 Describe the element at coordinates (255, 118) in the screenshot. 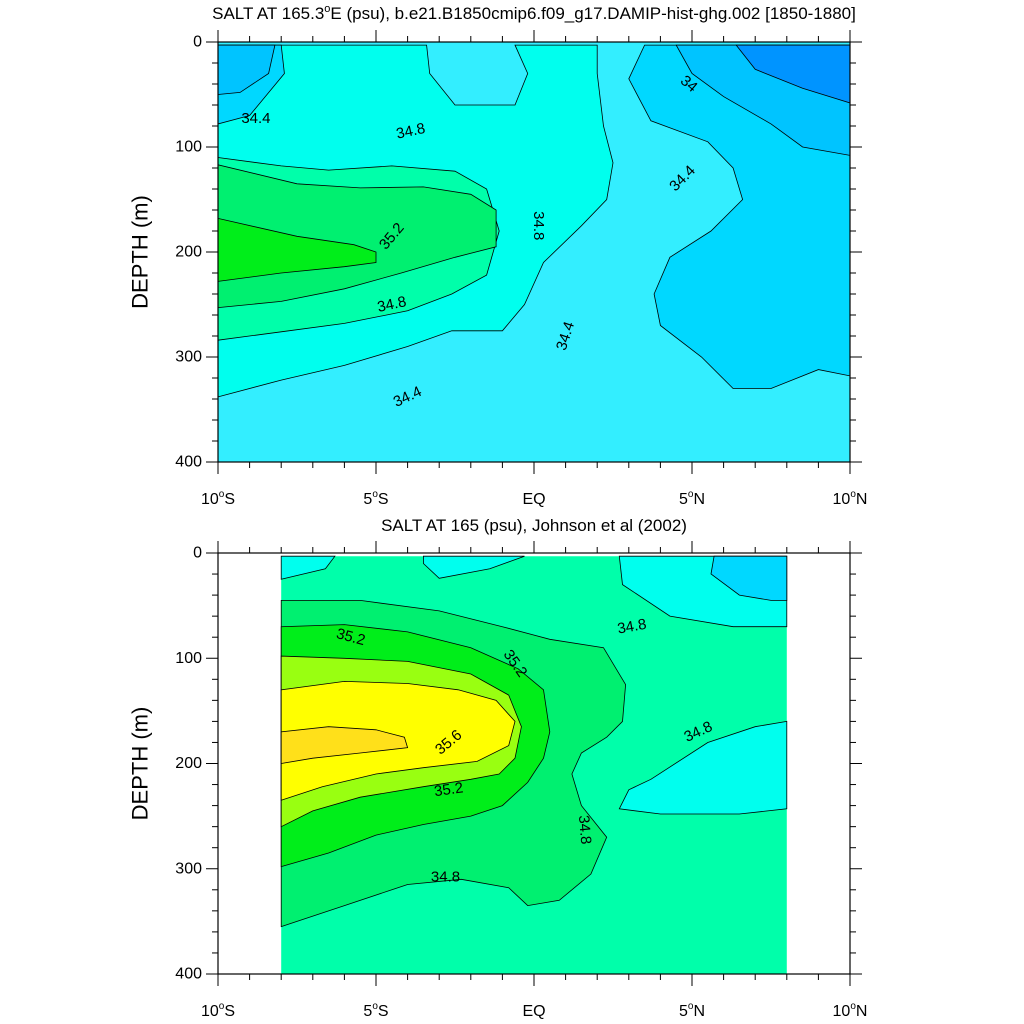

I see `contour-label: 34.4` at that location.